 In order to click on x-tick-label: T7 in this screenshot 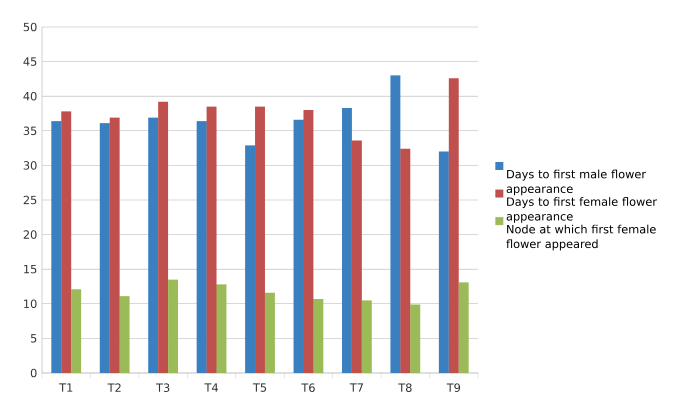, I will do `click(356, 387)`.